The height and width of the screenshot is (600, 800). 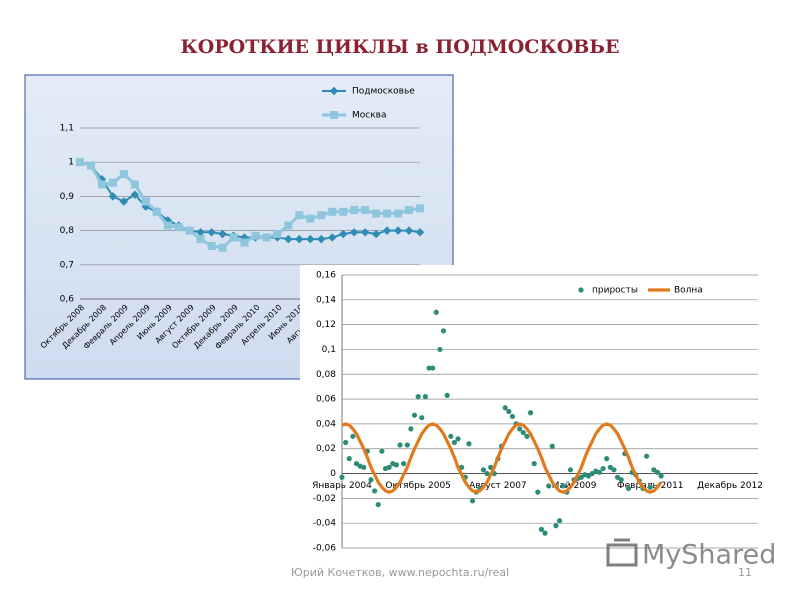 What do you see at coordinates (369, 116) in the screenshot?
I see `legend-label: Москва` at bounding box center [369, 116].